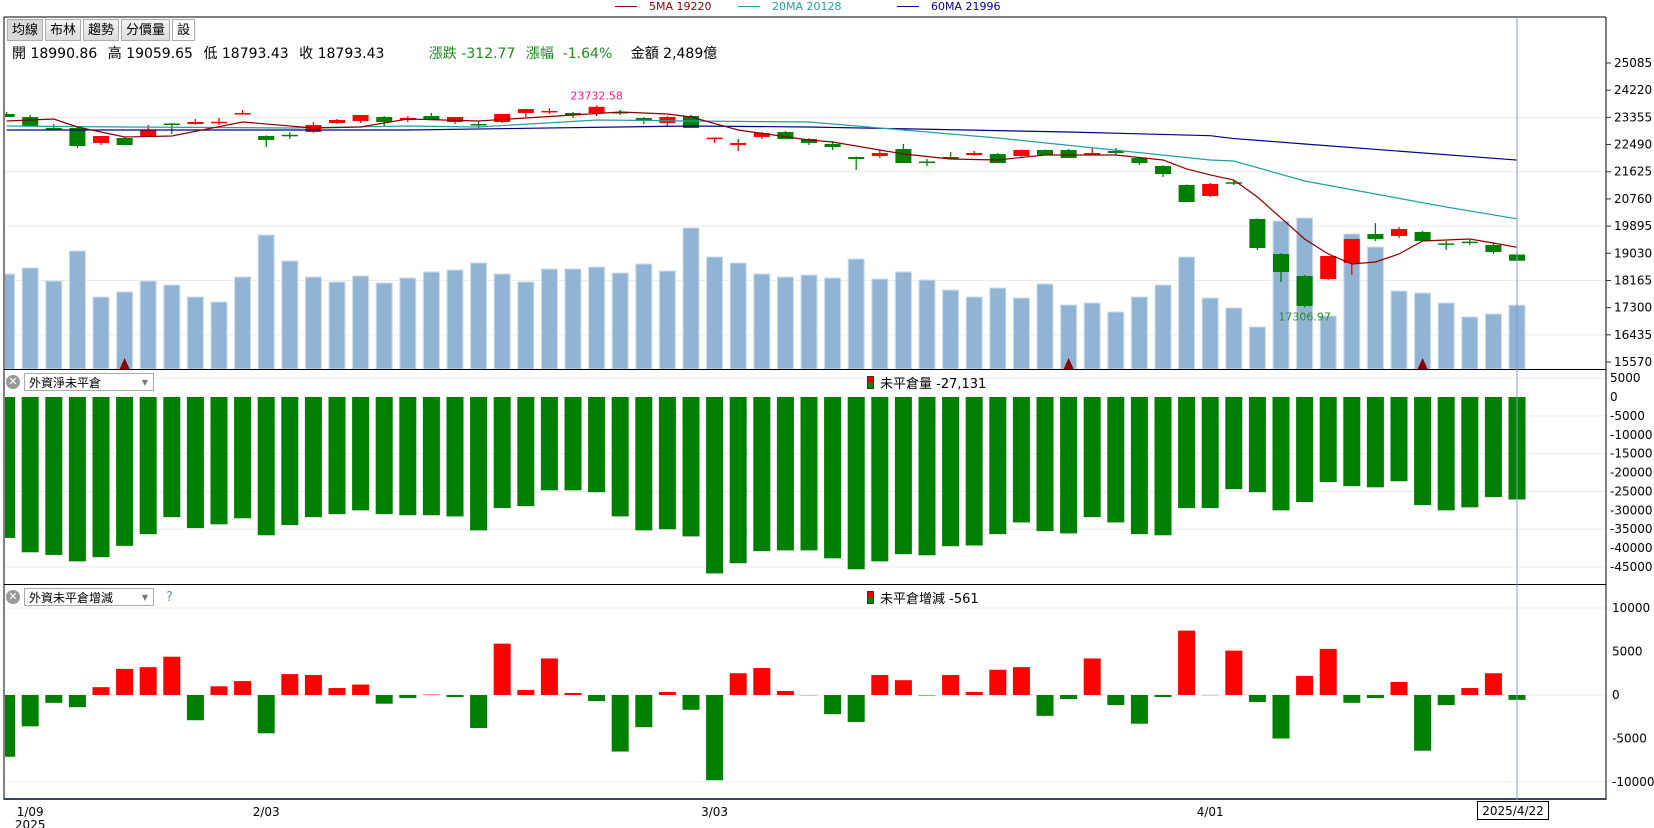 This screenshot has height=828, width=1654. What do you see at coordinates (1633, 362) in the screenshot?
I see `price-tick-label: 15570` at bounding box center [1633, 362].